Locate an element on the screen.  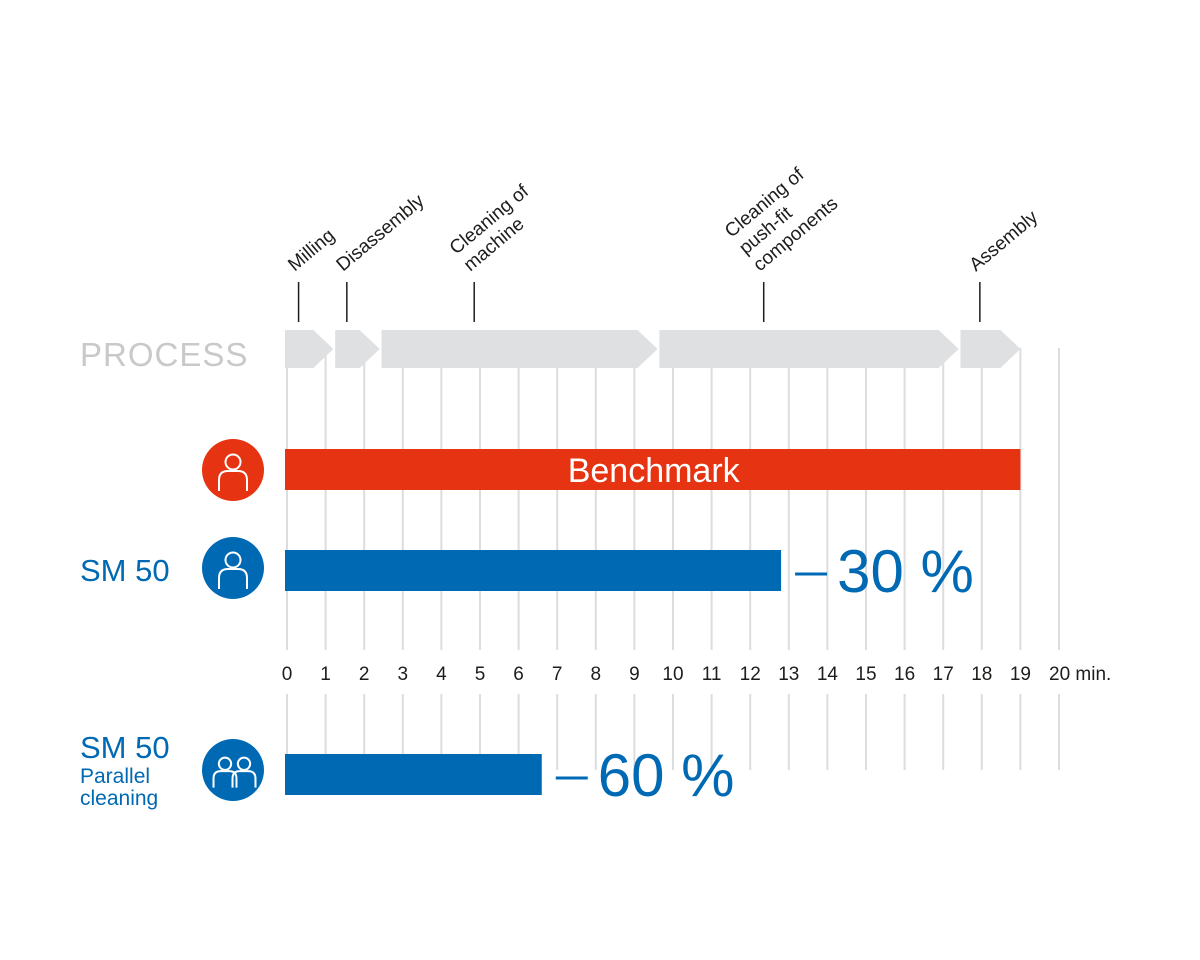
two-persons-icon is located at coordinates (233, 770).